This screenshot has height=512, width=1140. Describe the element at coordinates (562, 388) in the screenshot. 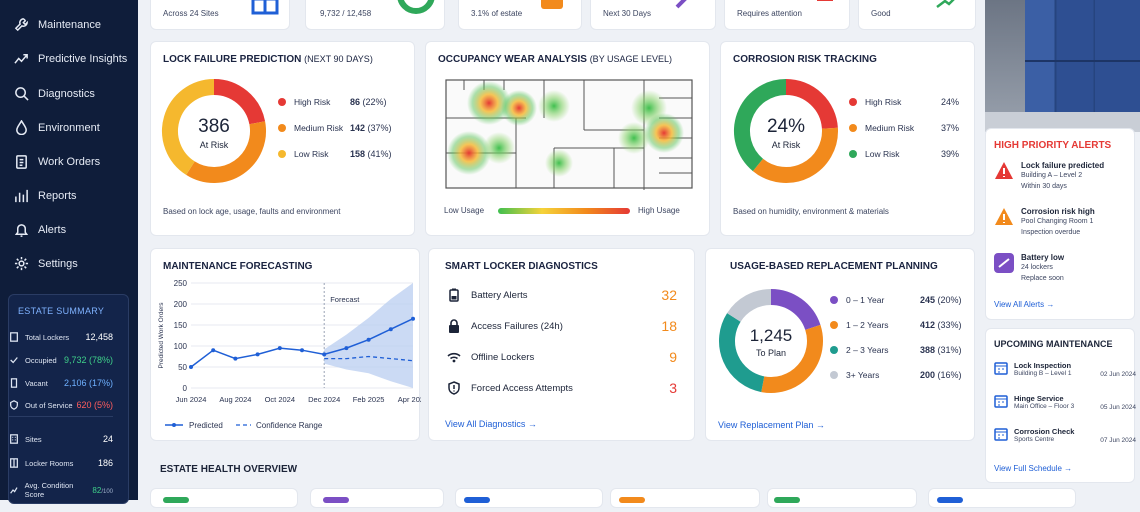

I see `diag-row-forced-access: Forced Access Attempts 3` at that location.